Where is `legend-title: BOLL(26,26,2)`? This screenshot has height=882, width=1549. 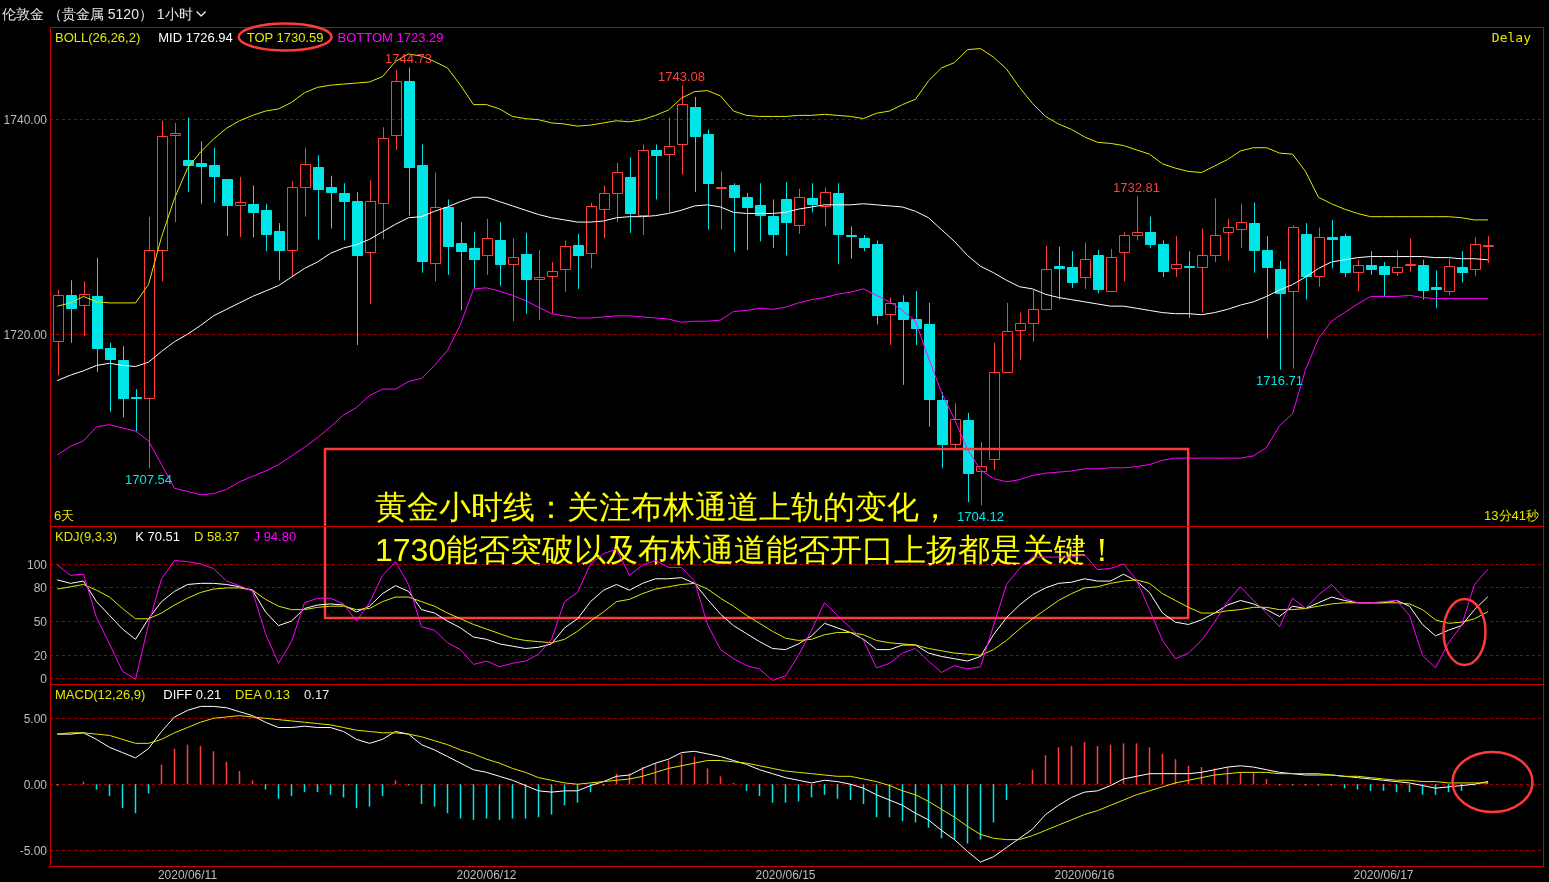 legend-title: BOLL(26,26,2) is located at coordinates (98, 37).